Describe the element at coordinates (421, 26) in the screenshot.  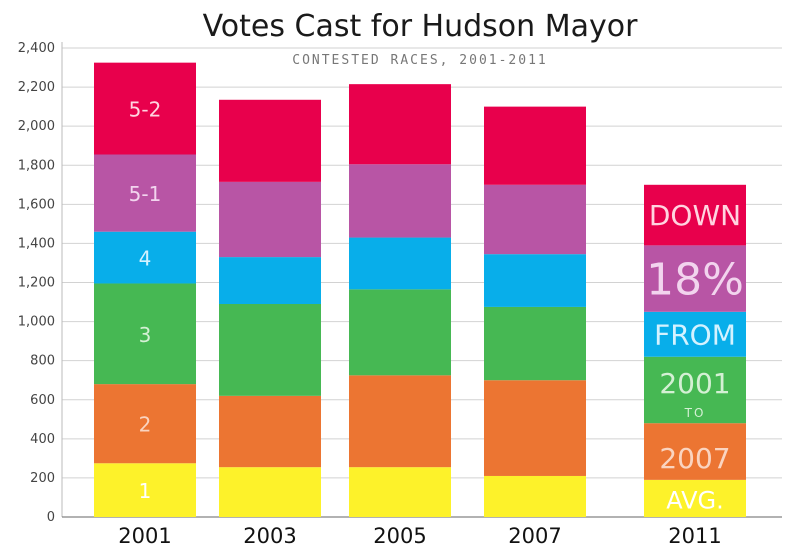
I see `chart-title: Votes Cast for Hudson Mayor` at that location.